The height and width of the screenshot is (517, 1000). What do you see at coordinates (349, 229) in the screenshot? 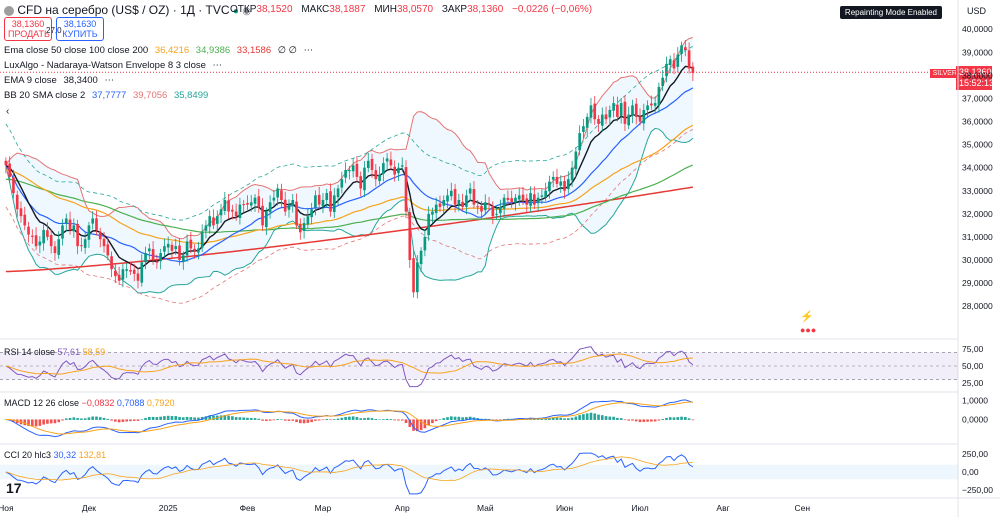
I see `ema200-line` at bounding box center [349, 229].